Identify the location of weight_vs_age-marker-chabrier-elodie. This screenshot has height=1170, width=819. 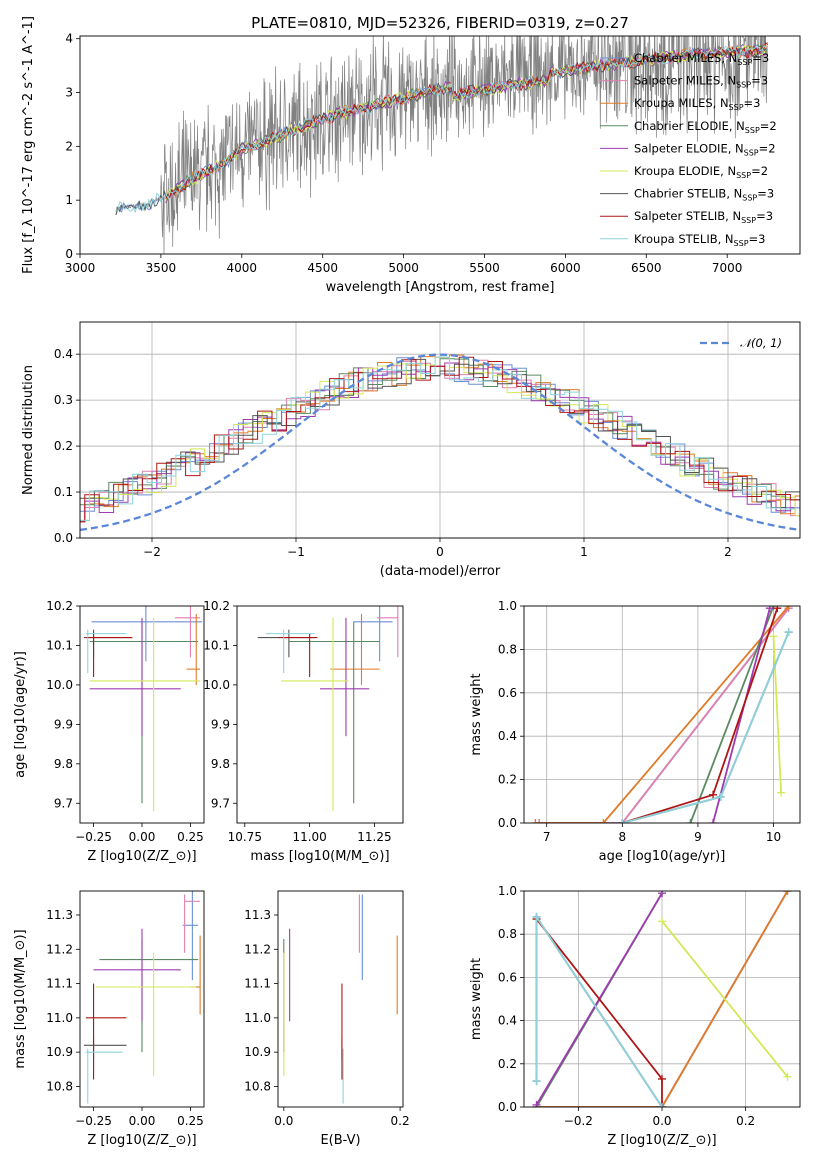
(690, 821).